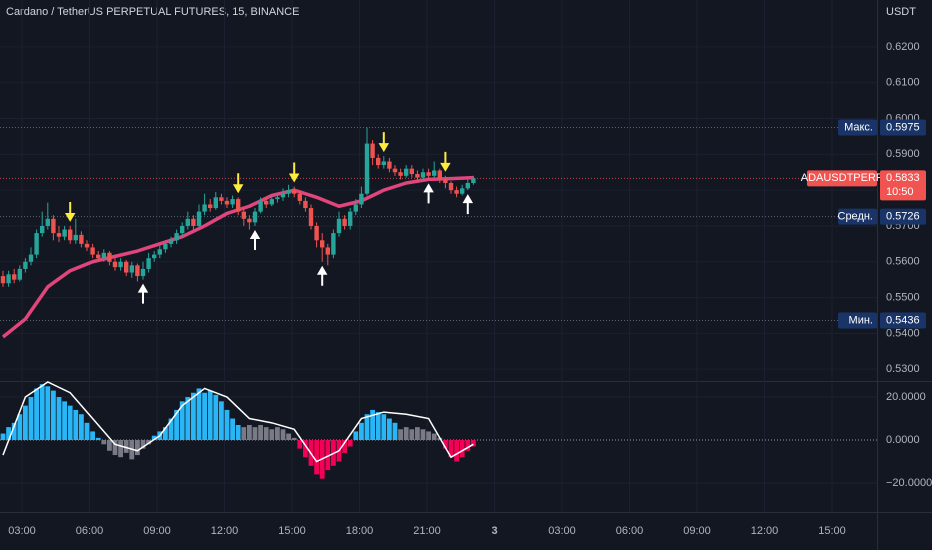 This screenshot has width=932, height=550. Describe the element at coordinates (832, 531) in the screenshot. I see `x-tick-label: 15:00` at that location.